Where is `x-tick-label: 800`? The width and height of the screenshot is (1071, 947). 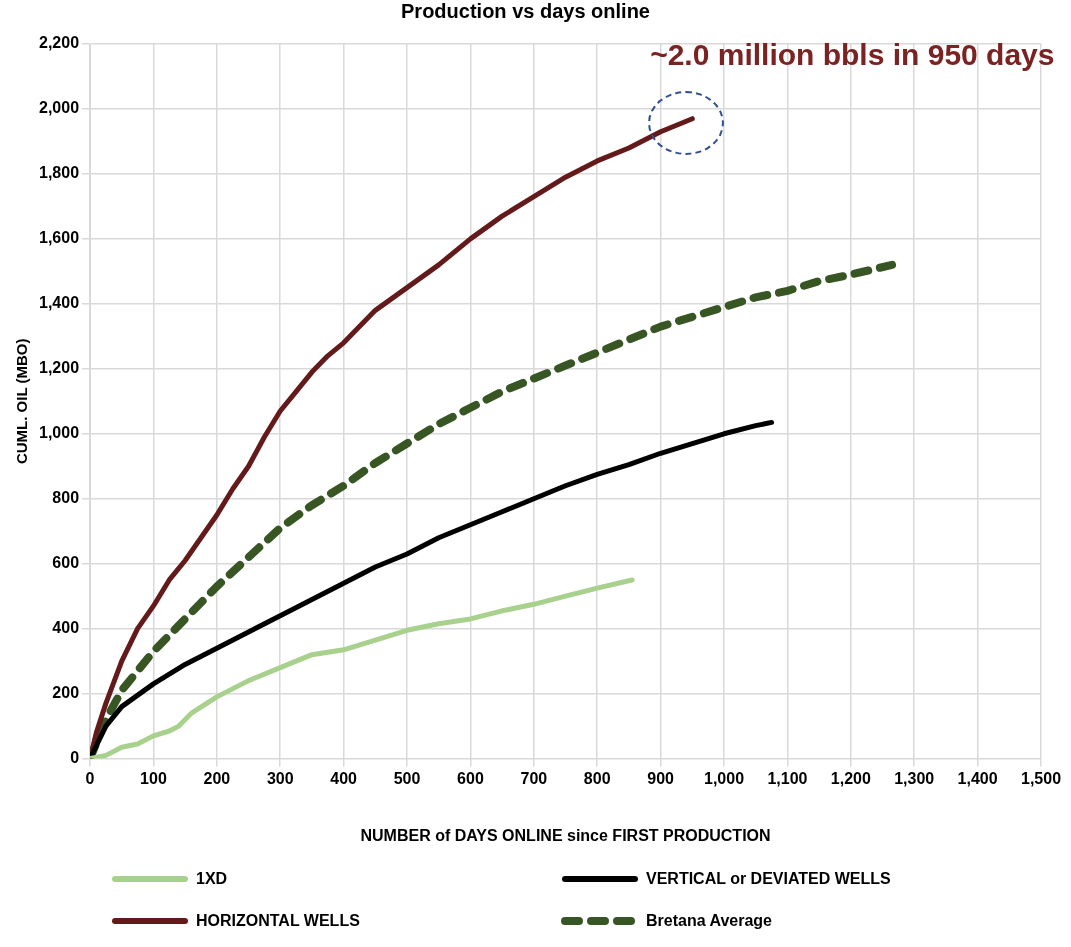
x-tick-label: 800 is located at coordinates (597, 778).